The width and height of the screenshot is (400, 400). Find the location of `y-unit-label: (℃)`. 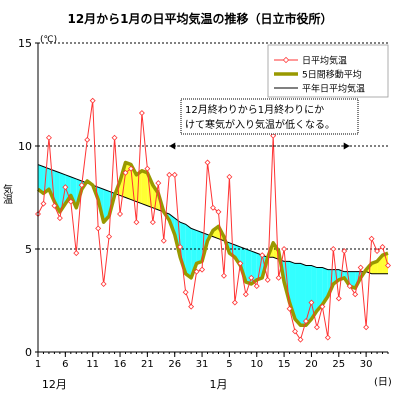

y-unit-label: (℃) is located at coordinates (48, 40).